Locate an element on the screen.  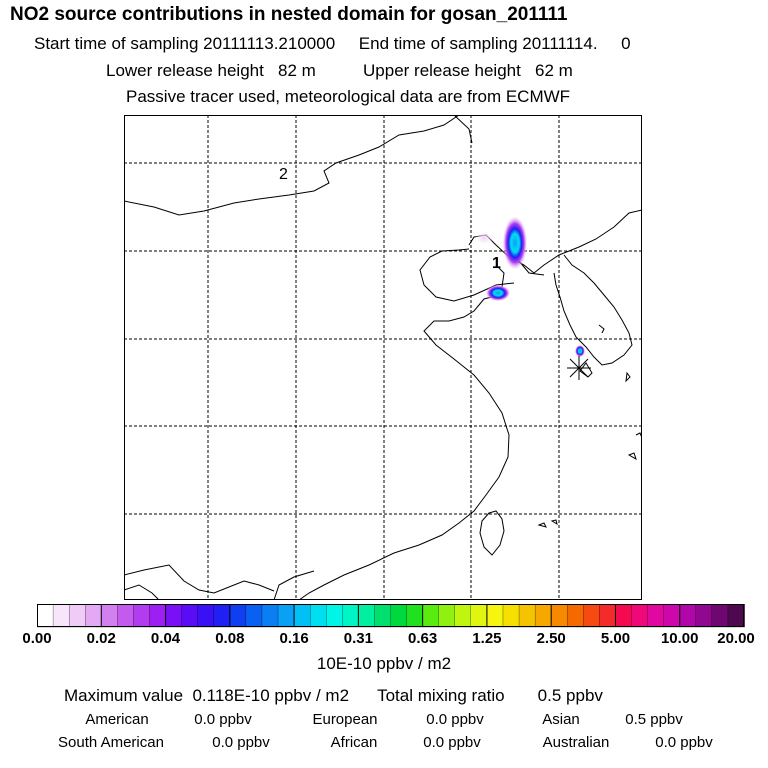
region-name-australian: Australian is located at coordinates (576, 742).